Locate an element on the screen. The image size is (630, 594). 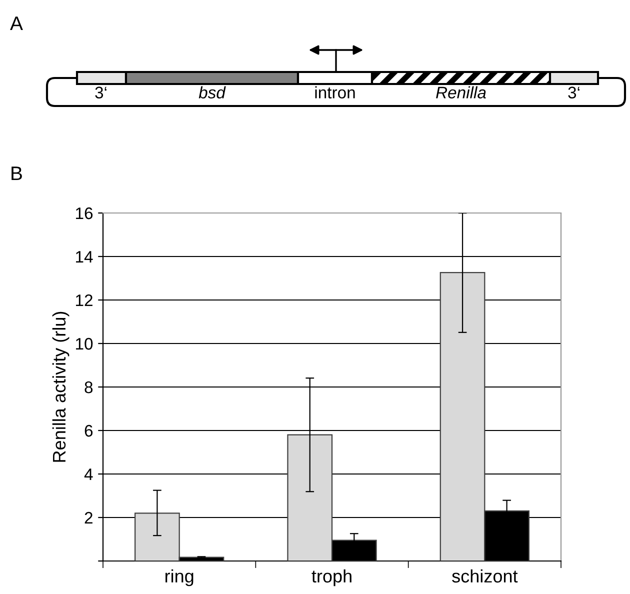
y-tick-label: 16 is located at coordinates (84, 213).